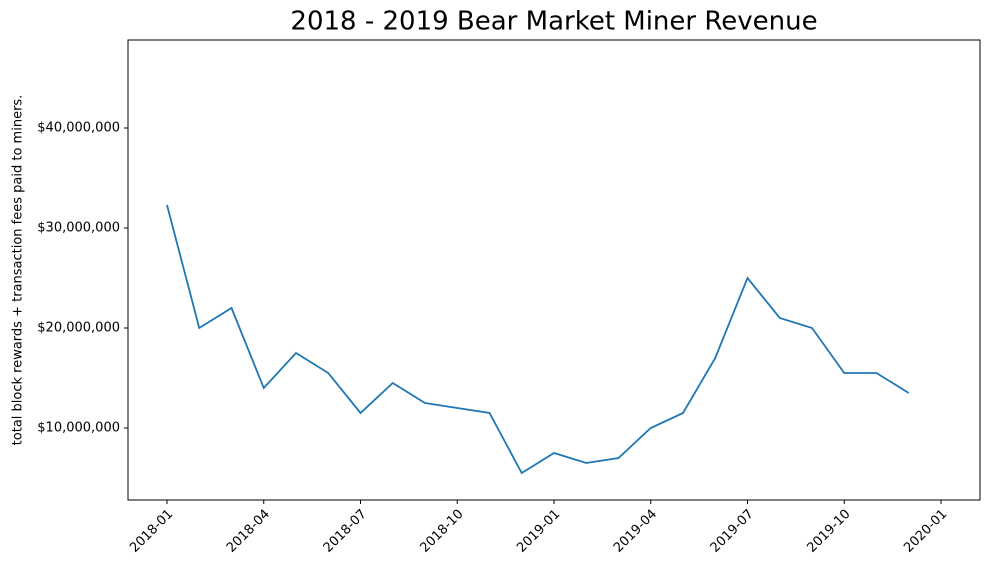  Describe the element at coordinates (78, 228) in the screenshot. I see `y-tick-label: $30,000,000` at that location.